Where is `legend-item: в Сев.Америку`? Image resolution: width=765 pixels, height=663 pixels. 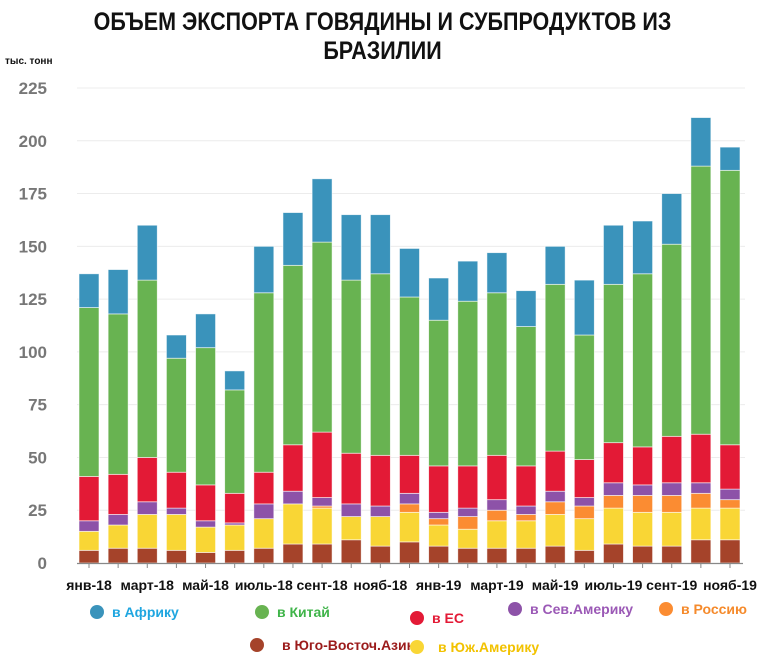
legend-item: в Сев.Америку is located at coordinates (570, 609).